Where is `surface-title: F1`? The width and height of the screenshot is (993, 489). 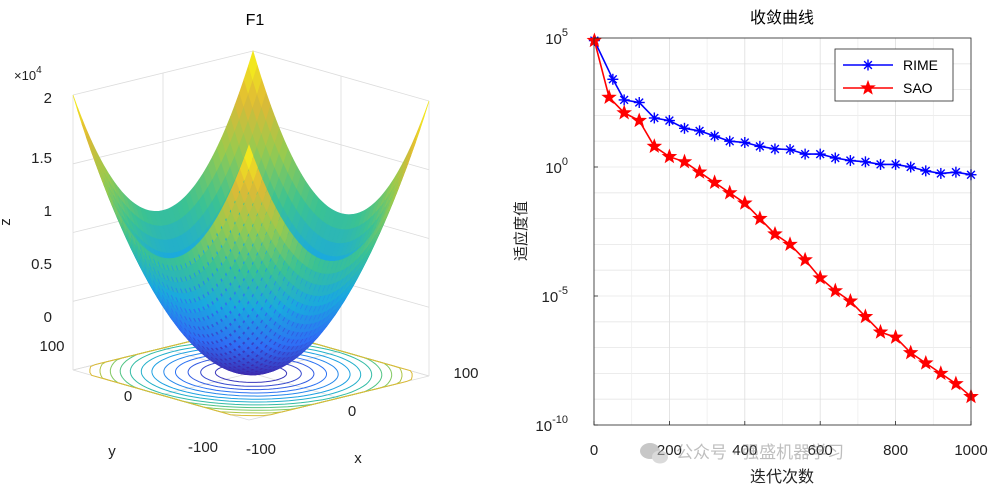
surface-title: F1 is located at coordinates (255, 20).